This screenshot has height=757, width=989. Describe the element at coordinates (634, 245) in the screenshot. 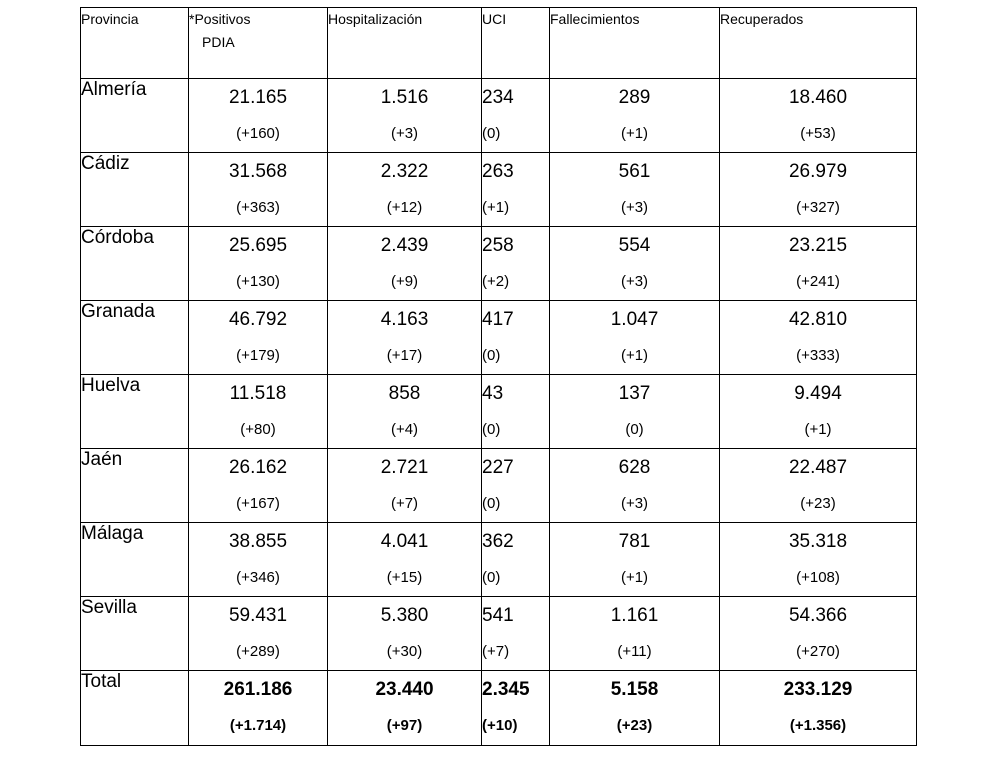

I see `fallecimientos-value: 554` at that location.